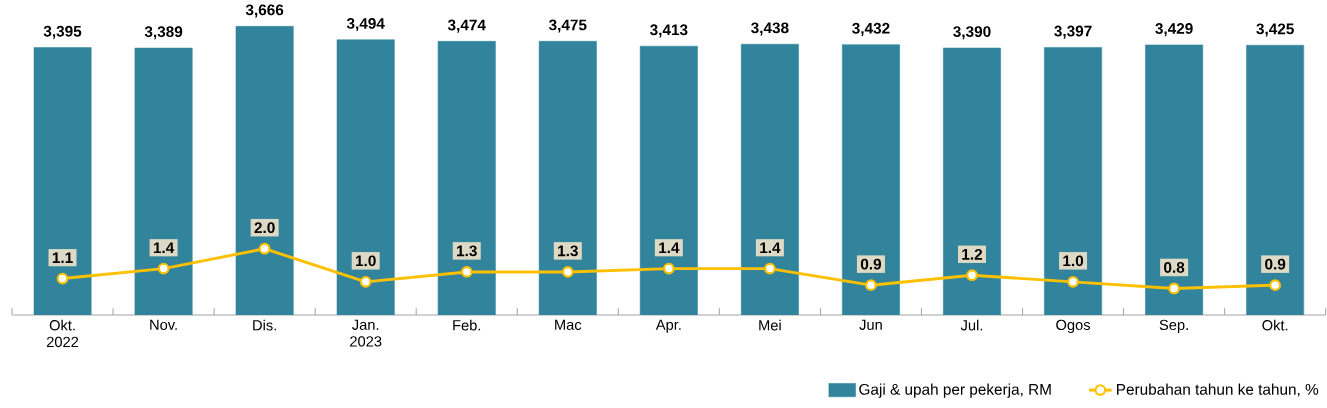 The height and width of the screenshot is (408, 1327). Describe the element at coordinates (264, 227) in the screenshot. I see `data-label: 2.0` at that location.